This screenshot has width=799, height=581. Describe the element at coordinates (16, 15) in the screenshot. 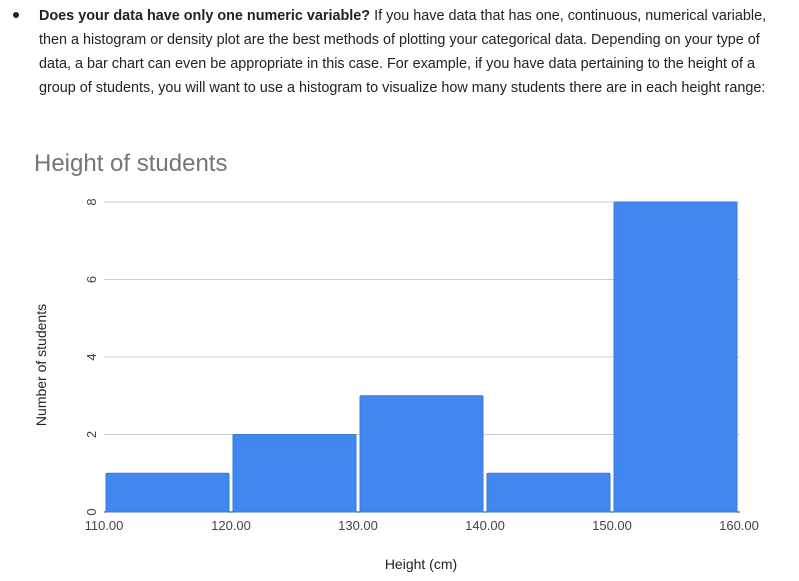

I see `bullet-icon` at that location.